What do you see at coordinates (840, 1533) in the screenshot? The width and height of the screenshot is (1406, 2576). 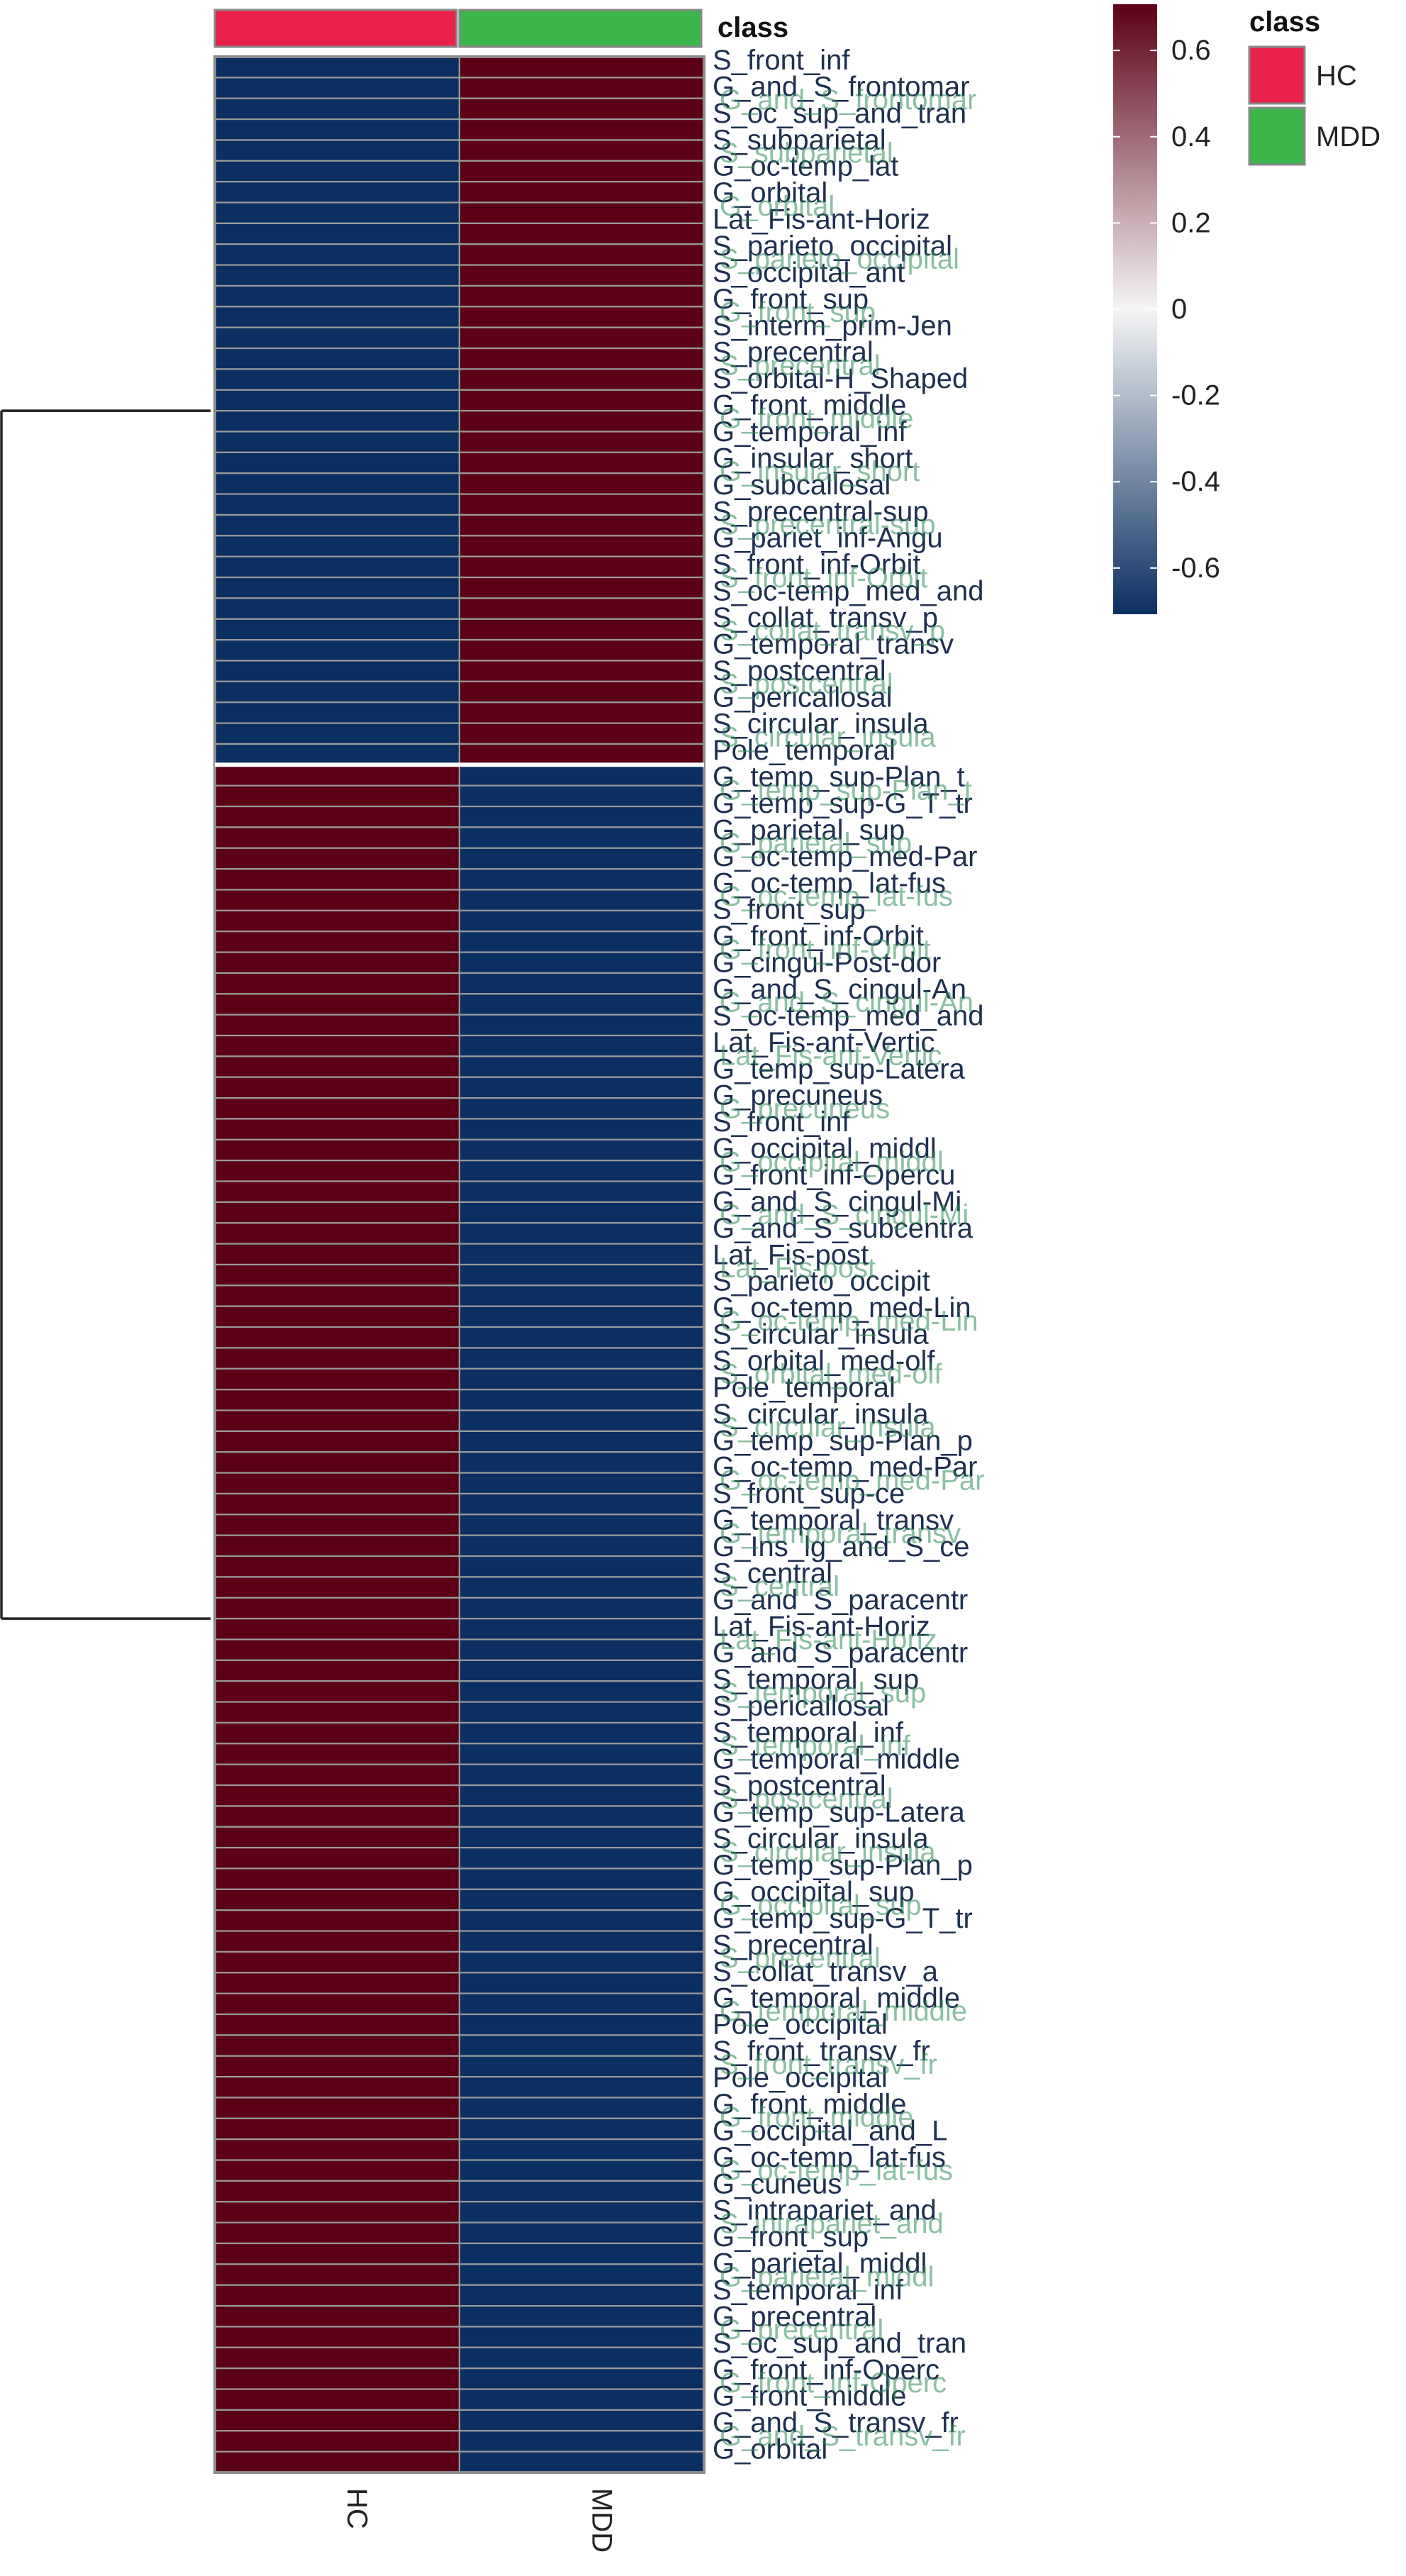 I see `row-label: G_temporal_transv` at bounding box center [840, 1533].